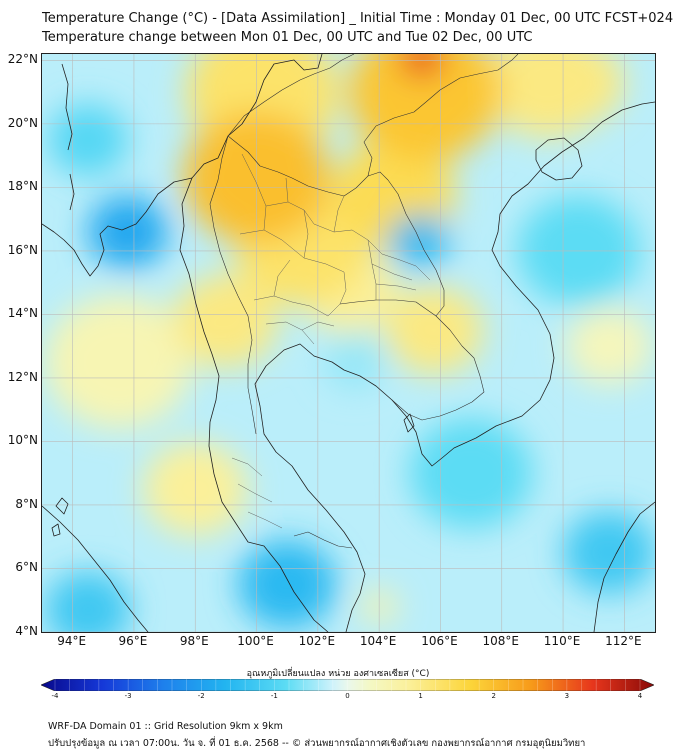 This screenshot has width=676, height=756. Describe the element at coordinates (378, 641) in the screenshot. I see `longitude-label: 104°E` at that location.